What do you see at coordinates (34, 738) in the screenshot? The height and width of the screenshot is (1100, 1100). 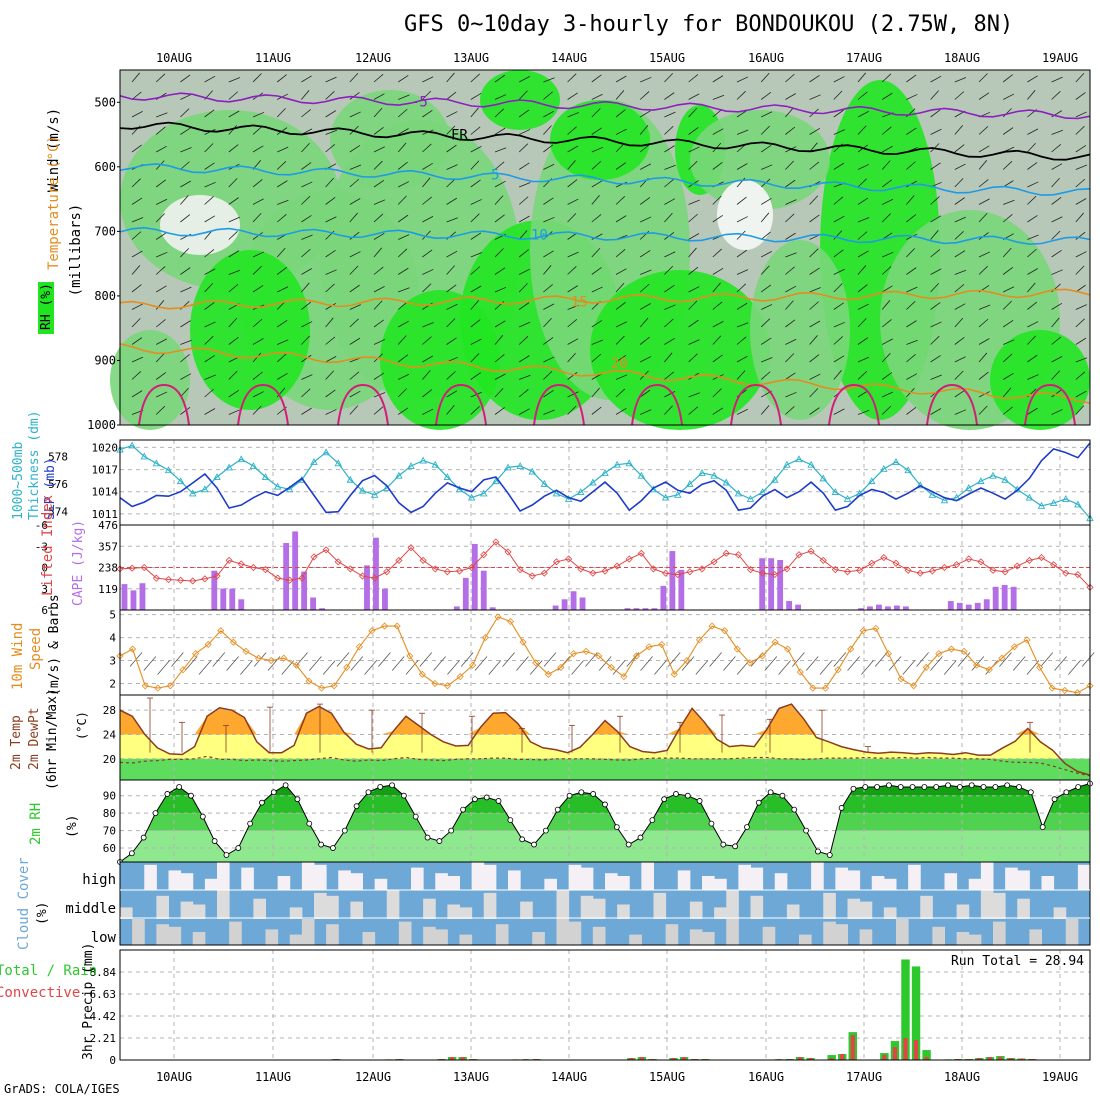 I see `dewpt-axis-label: 2m DewPt` at bounding box center [34, 738].